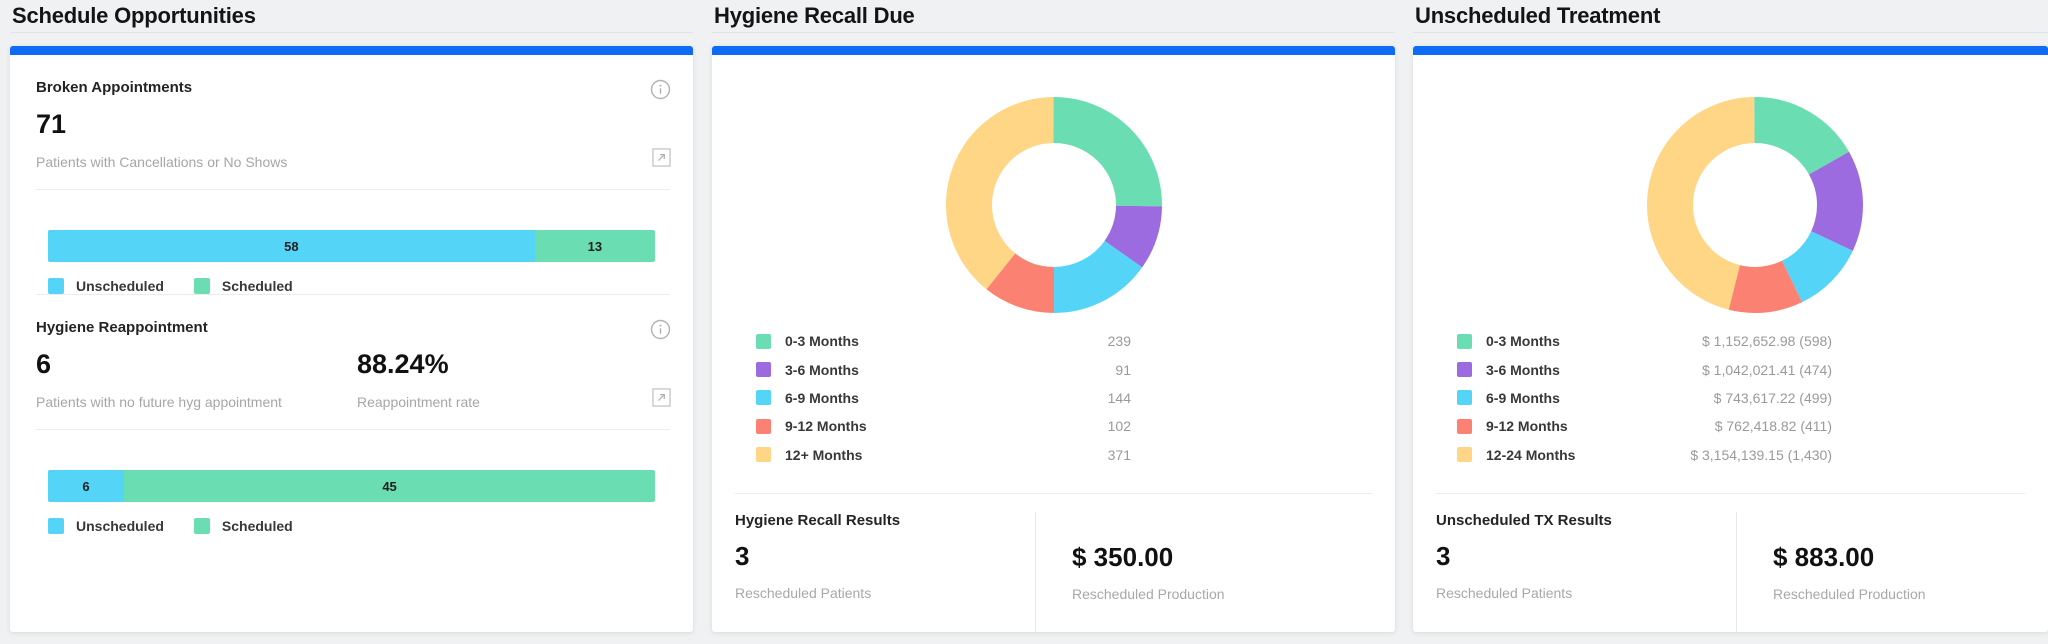 Image resolution: width=2048 pixels, height=644 pixels. I want to click on results-heading: Hygiene Recall Results, so click(818, 520).